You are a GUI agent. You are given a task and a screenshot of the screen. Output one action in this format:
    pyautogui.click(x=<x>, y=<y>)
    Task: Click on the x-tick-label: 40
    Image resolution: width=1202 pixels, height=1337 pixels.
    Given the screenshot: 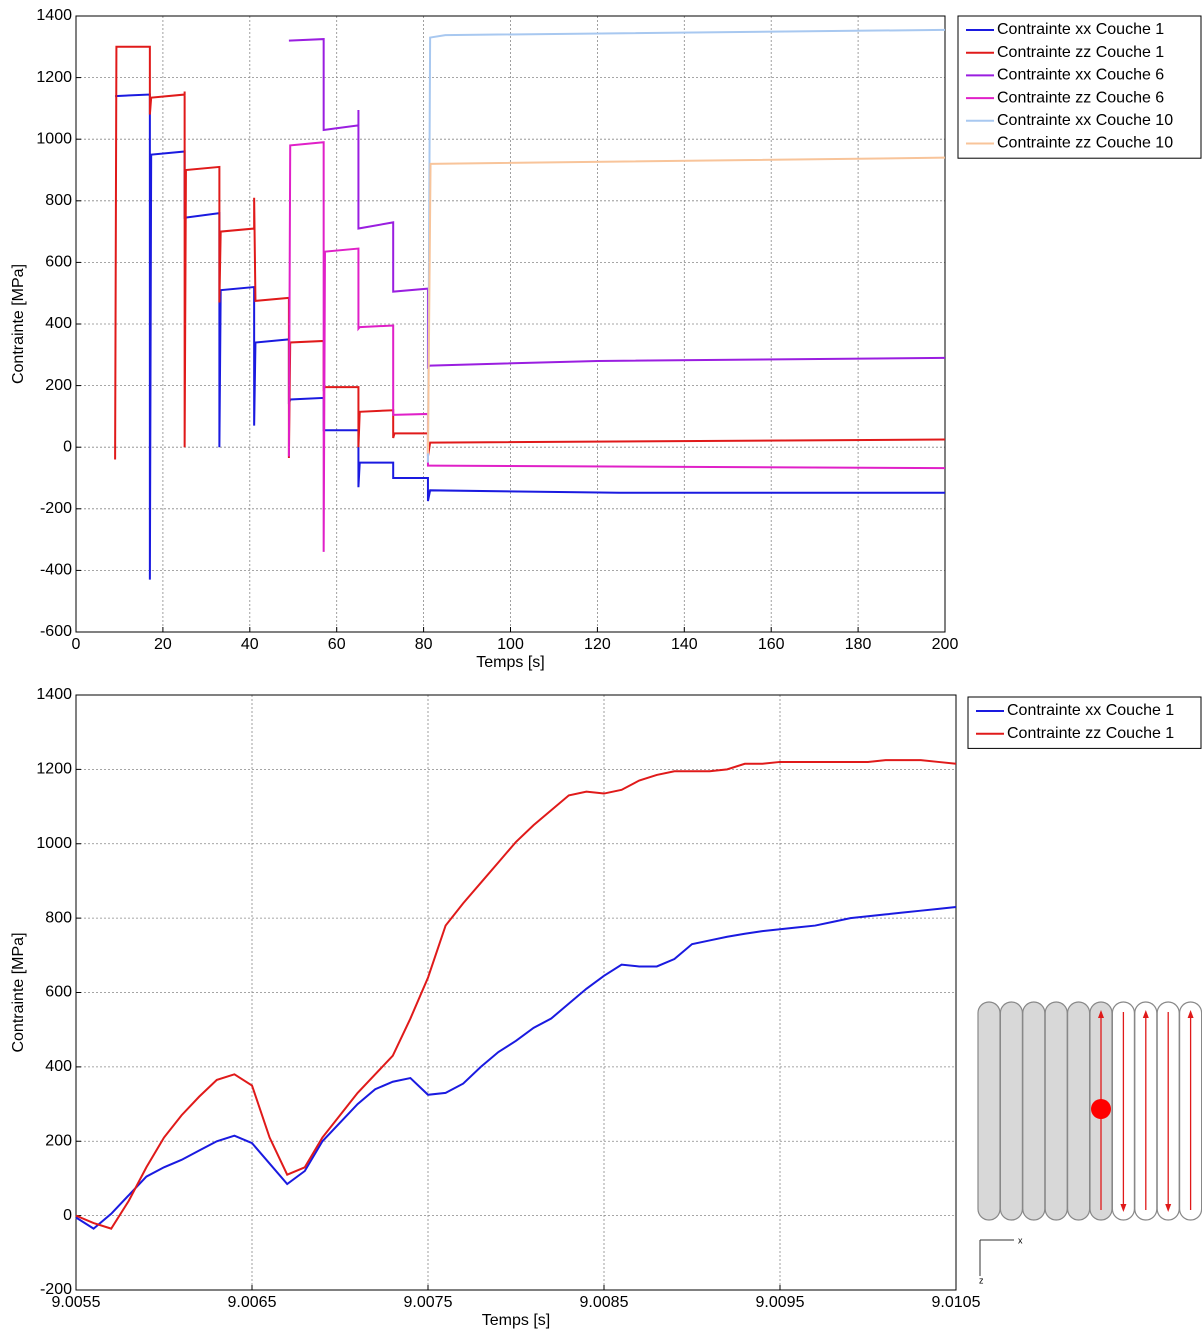 What is the action you would take?
    pyautogui.click(x=250, y=644)
    